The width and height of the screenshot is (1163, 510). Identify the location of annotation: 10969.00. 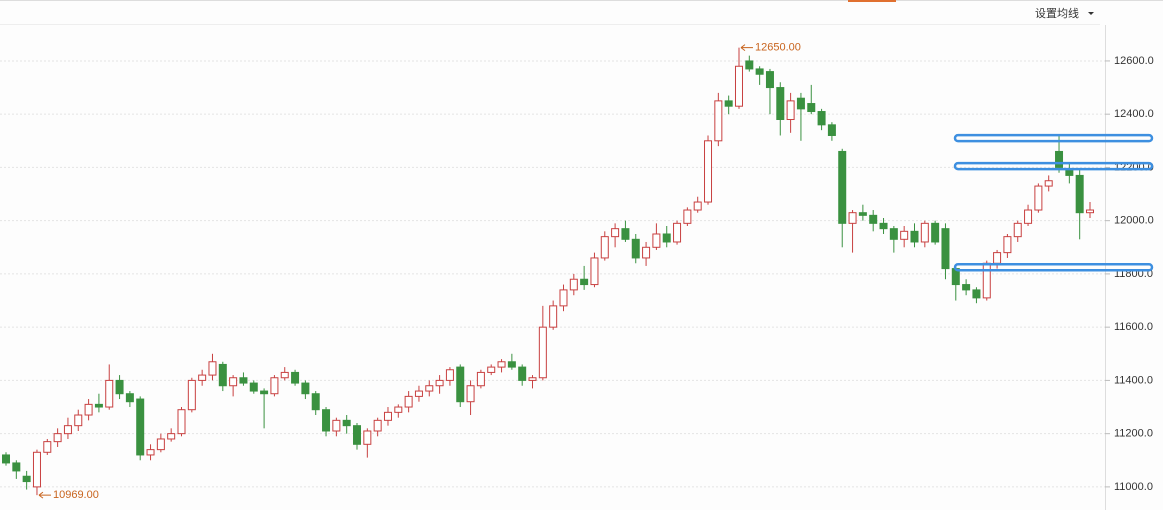
(76, 495).